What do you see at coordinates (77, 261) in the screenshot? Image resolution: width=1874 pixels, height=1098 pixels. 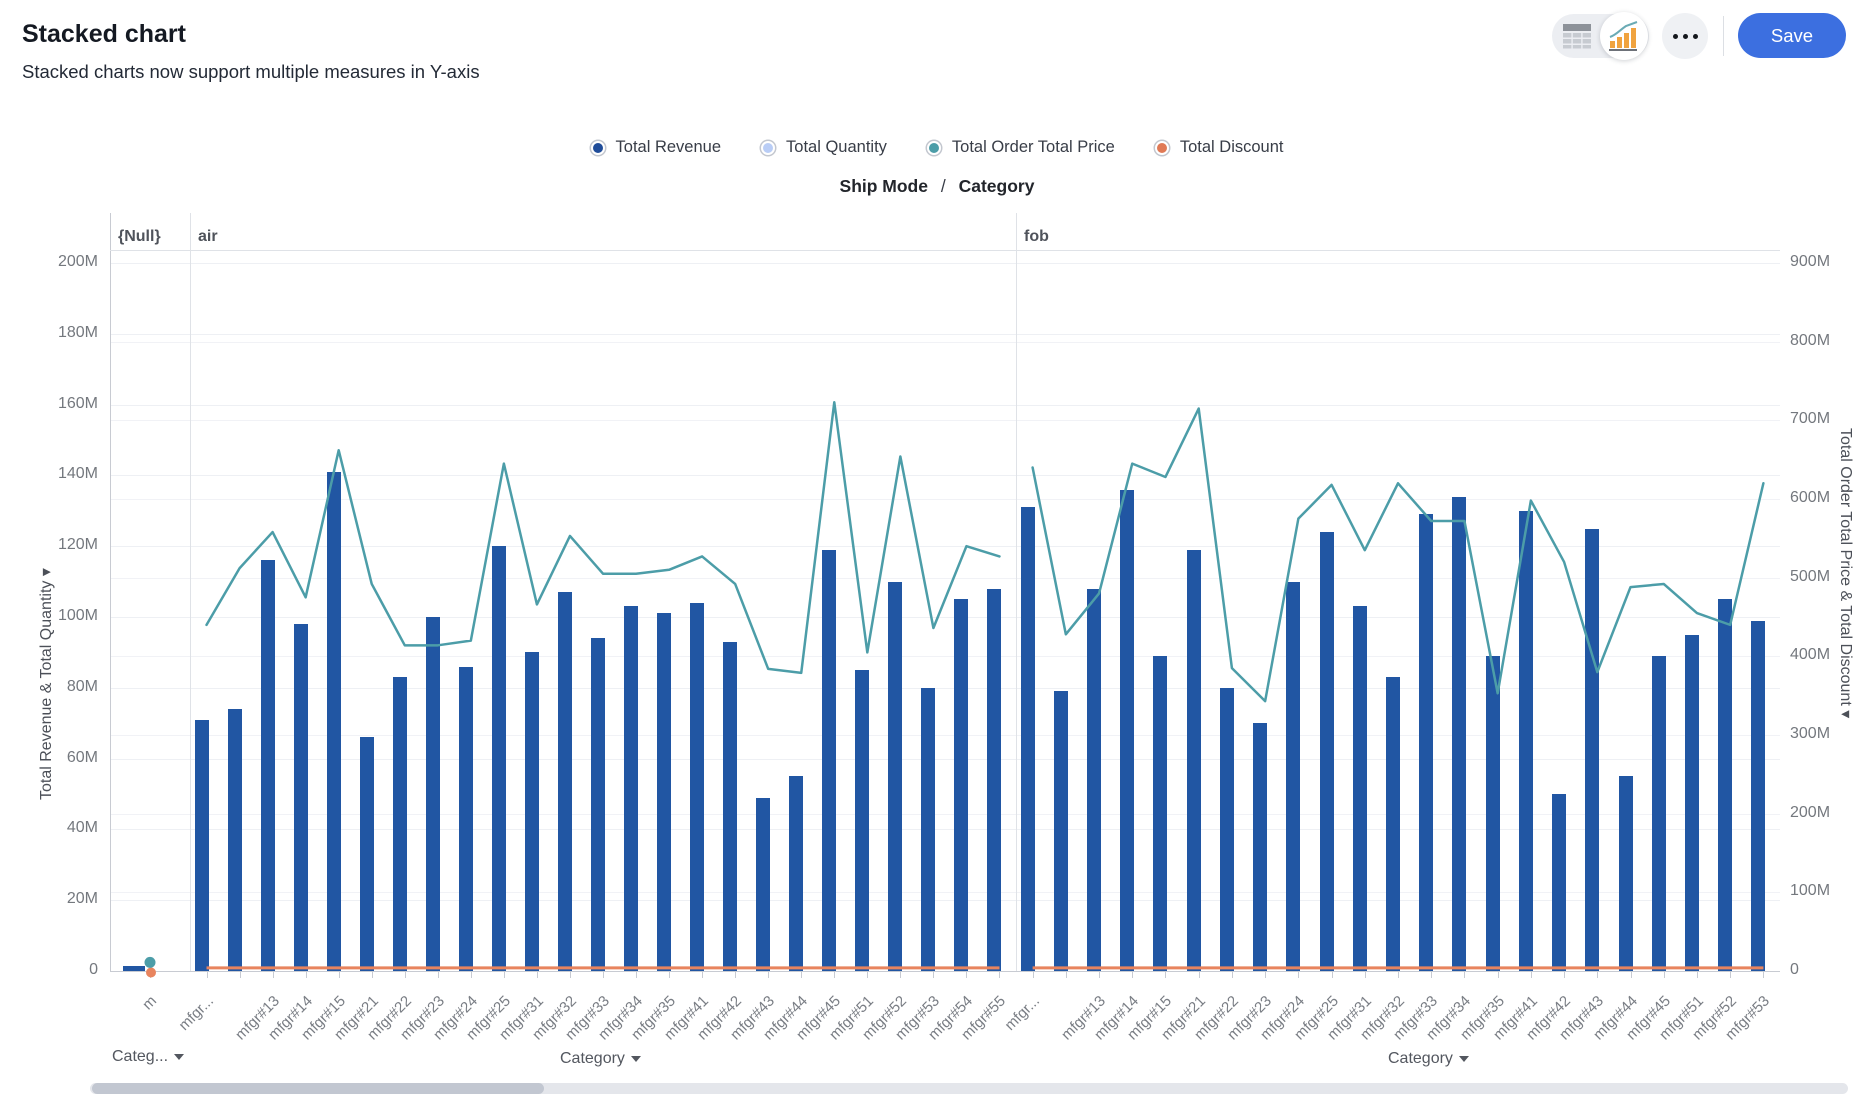 I see `left-axis-tick-label: 200M` at bounding box center [77, 261].